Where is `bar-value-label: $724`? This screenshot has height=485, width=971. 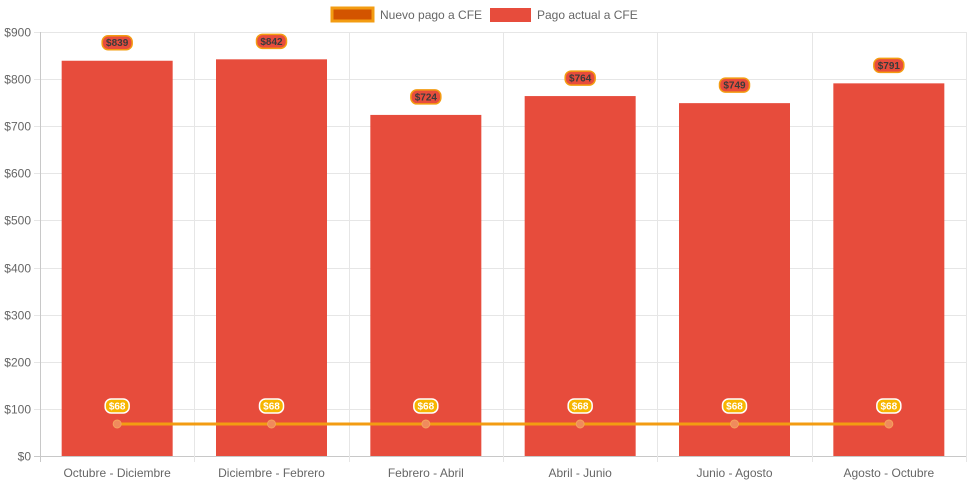
bar-value-label: $724 is located at coordinates (426, 97).